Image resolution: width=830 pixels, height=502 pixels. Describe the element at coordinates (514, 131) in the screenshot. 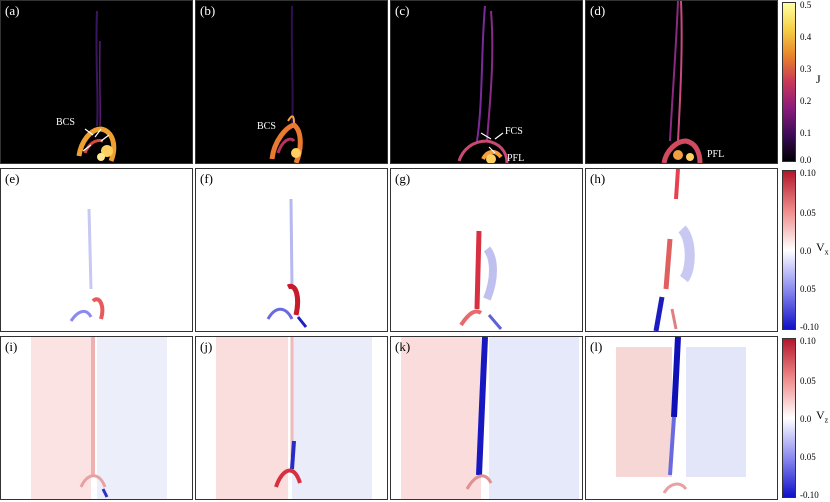

I see `annotation-fcs: FCS` at that location.